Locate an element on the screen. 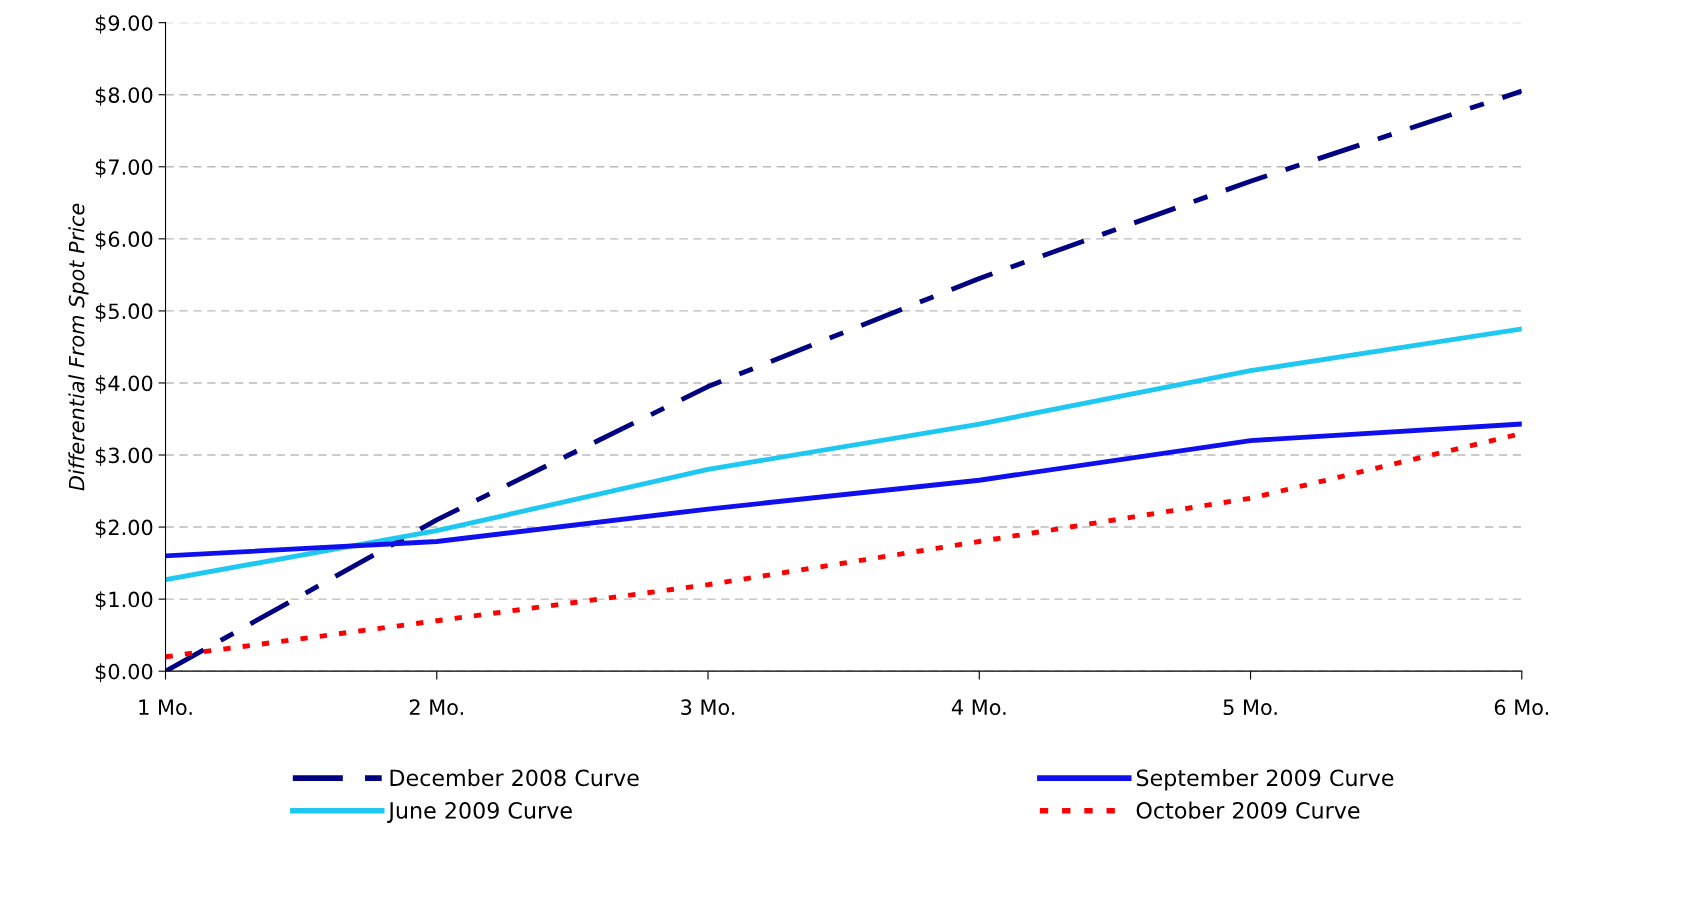 The width and height of the screenshot is (1689, 907). legend-label: June 2009 Curve is located at coordinates (479, 812).